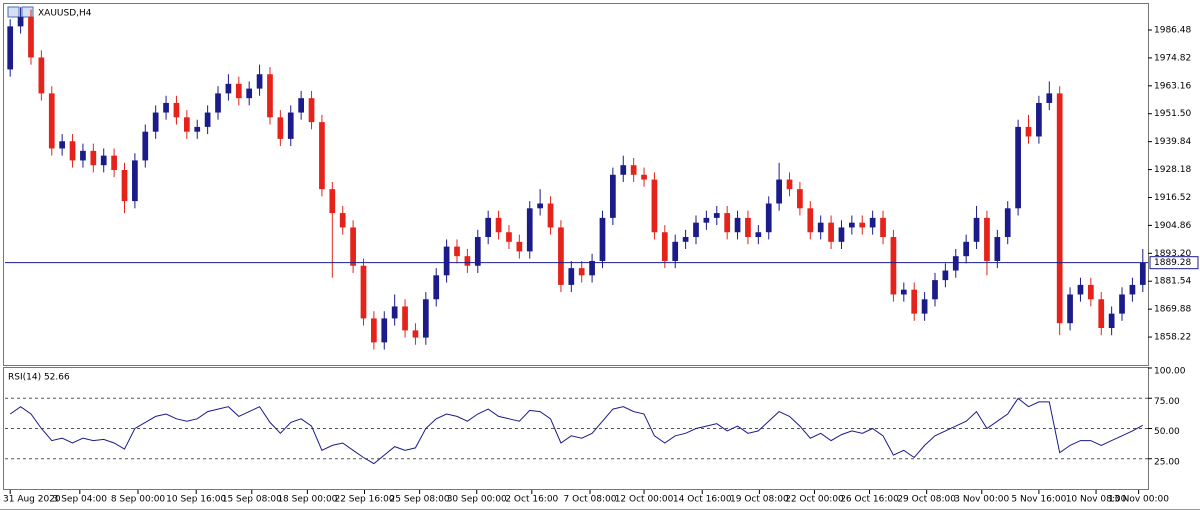  I want to click on y-tick-label: 50.00, so click(1167, 432).